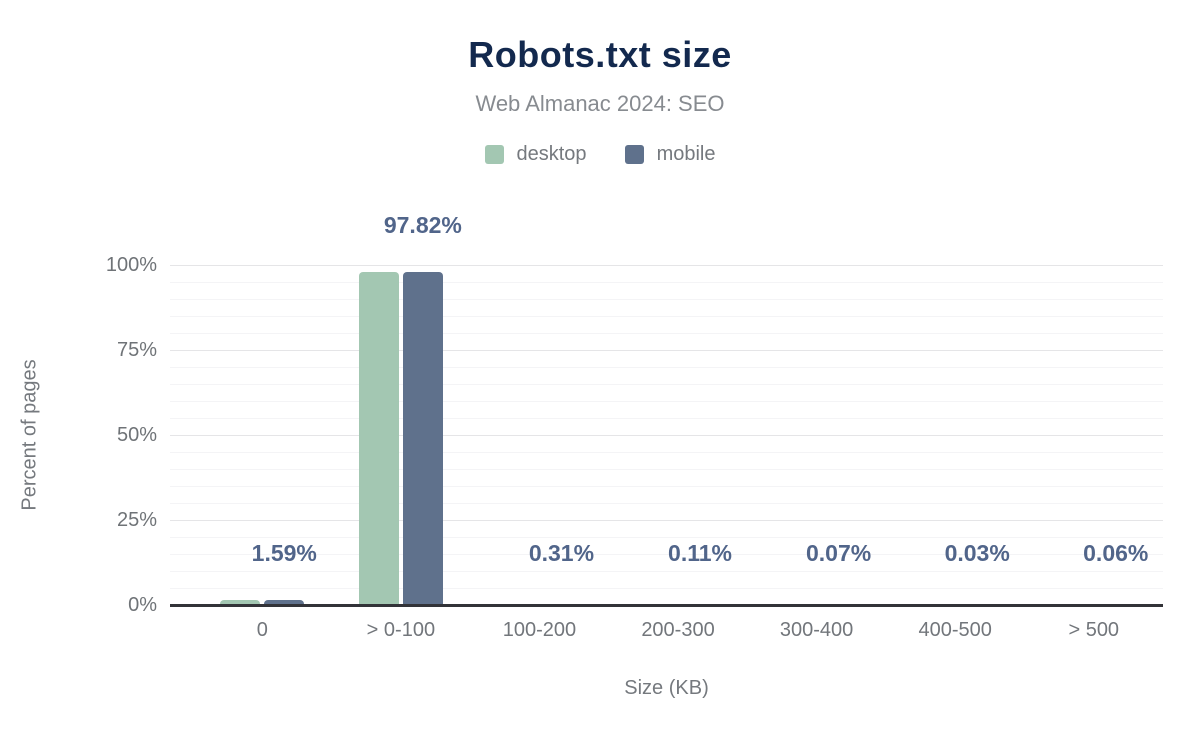  What do you see at coordinates (136, 435) in the screenshot?
I see `y-tick-label: 50%` at bounding box center [136, 435].